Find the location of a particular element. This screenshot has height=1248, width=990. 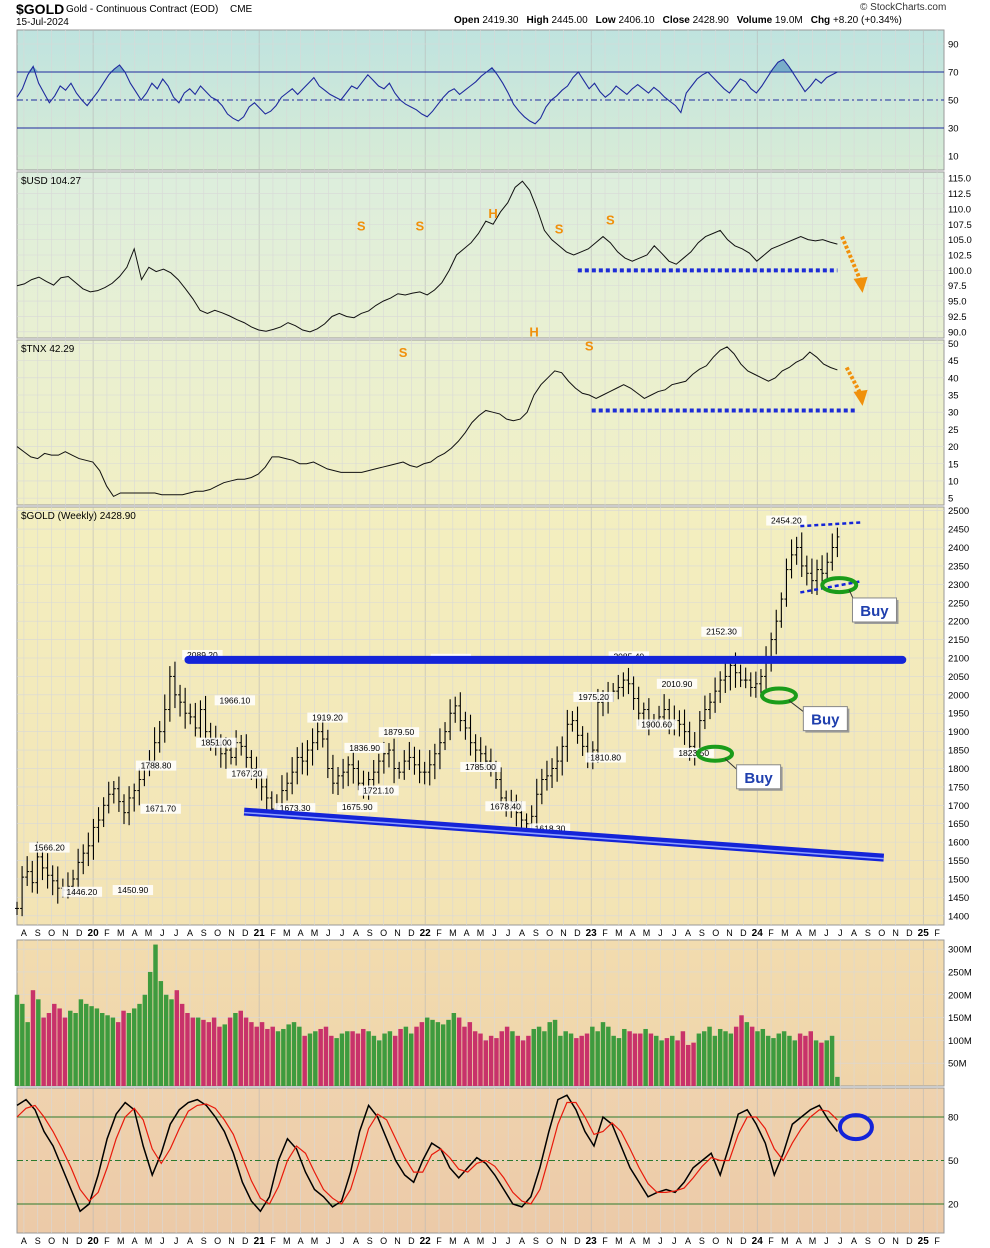

gold-support-line is located at coordinates (564, 834).